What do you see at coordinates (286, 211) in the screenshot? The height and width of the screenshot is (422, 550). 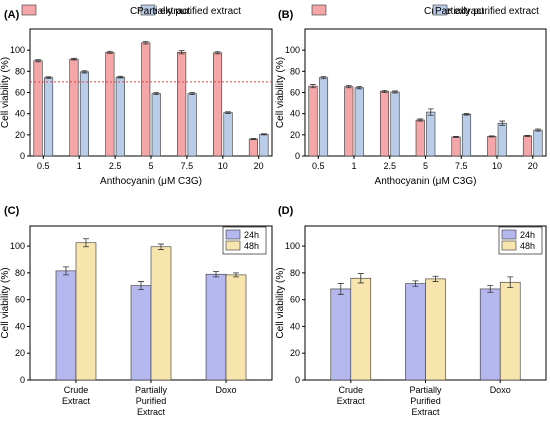 I see `panel-label: (D)` at bounding box center [286, 211].